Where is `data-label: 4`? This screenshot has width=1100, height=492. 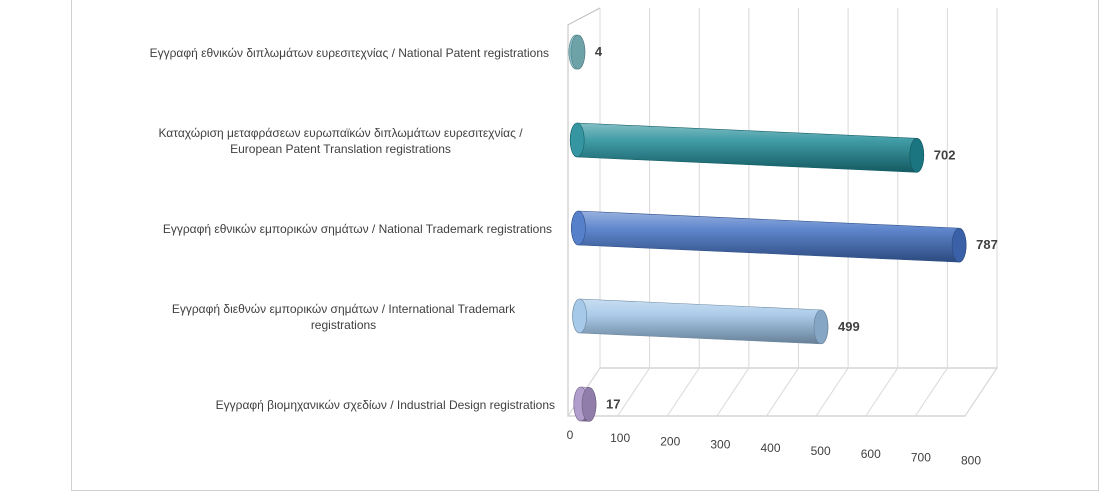 data-label: 4 is located at coordinates (599, 51).